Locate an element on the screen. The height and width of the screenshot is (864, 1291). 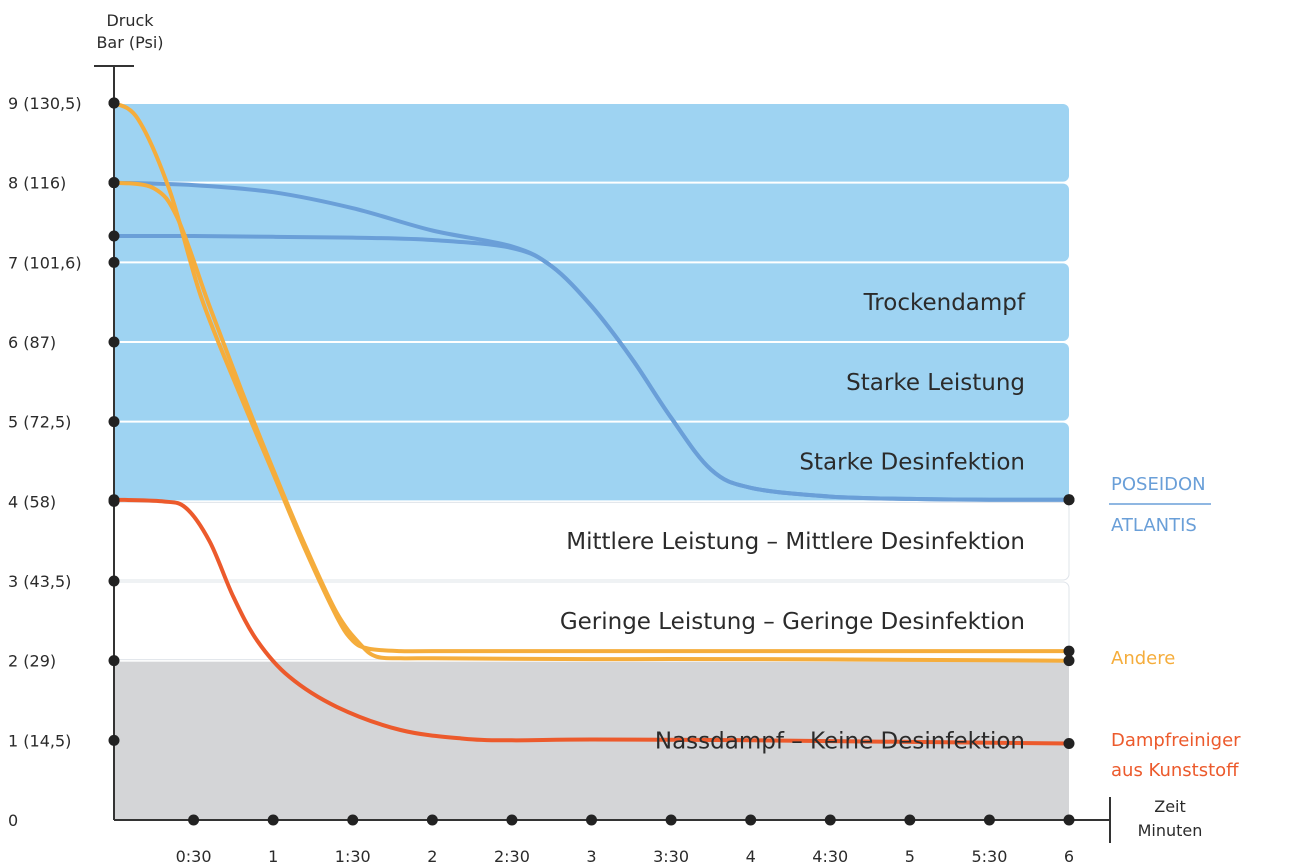
x-tick-label-10: 5:30 is located at coordinates (989, 855).